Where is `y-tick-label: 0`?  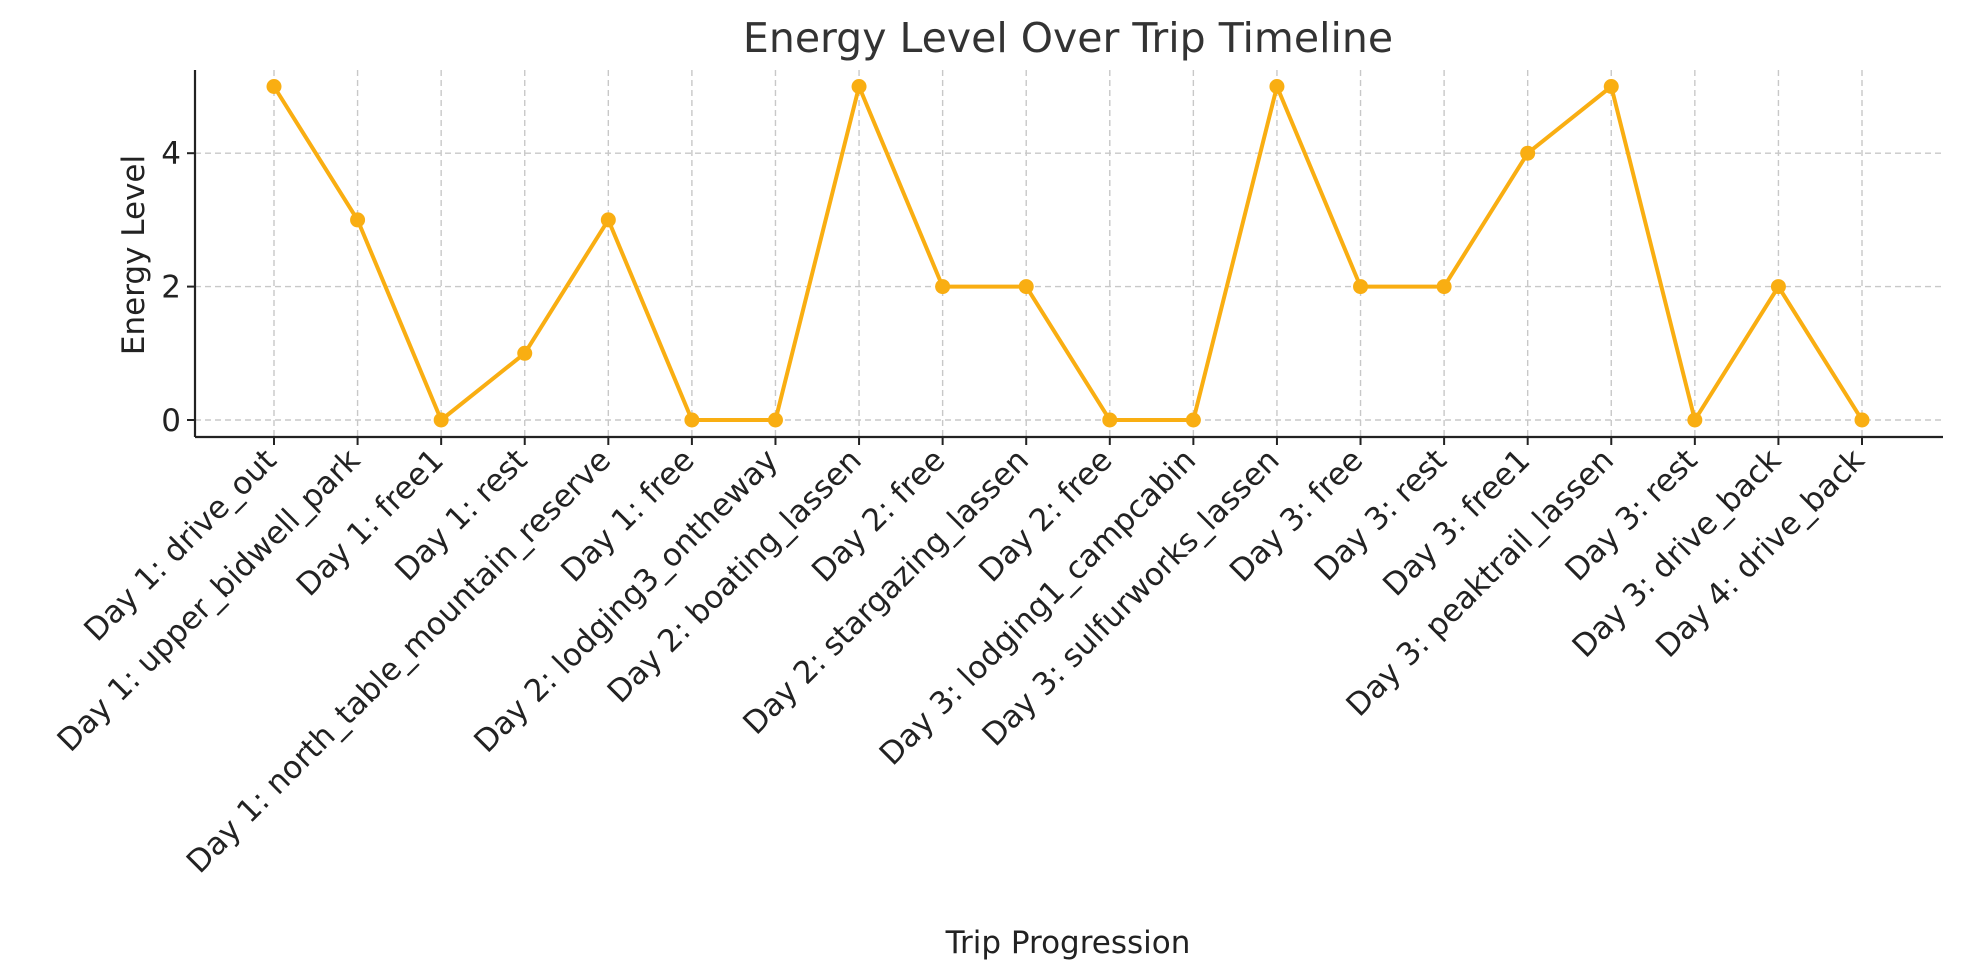 y-tick-label: 0 is located at coordinates (171, 421).